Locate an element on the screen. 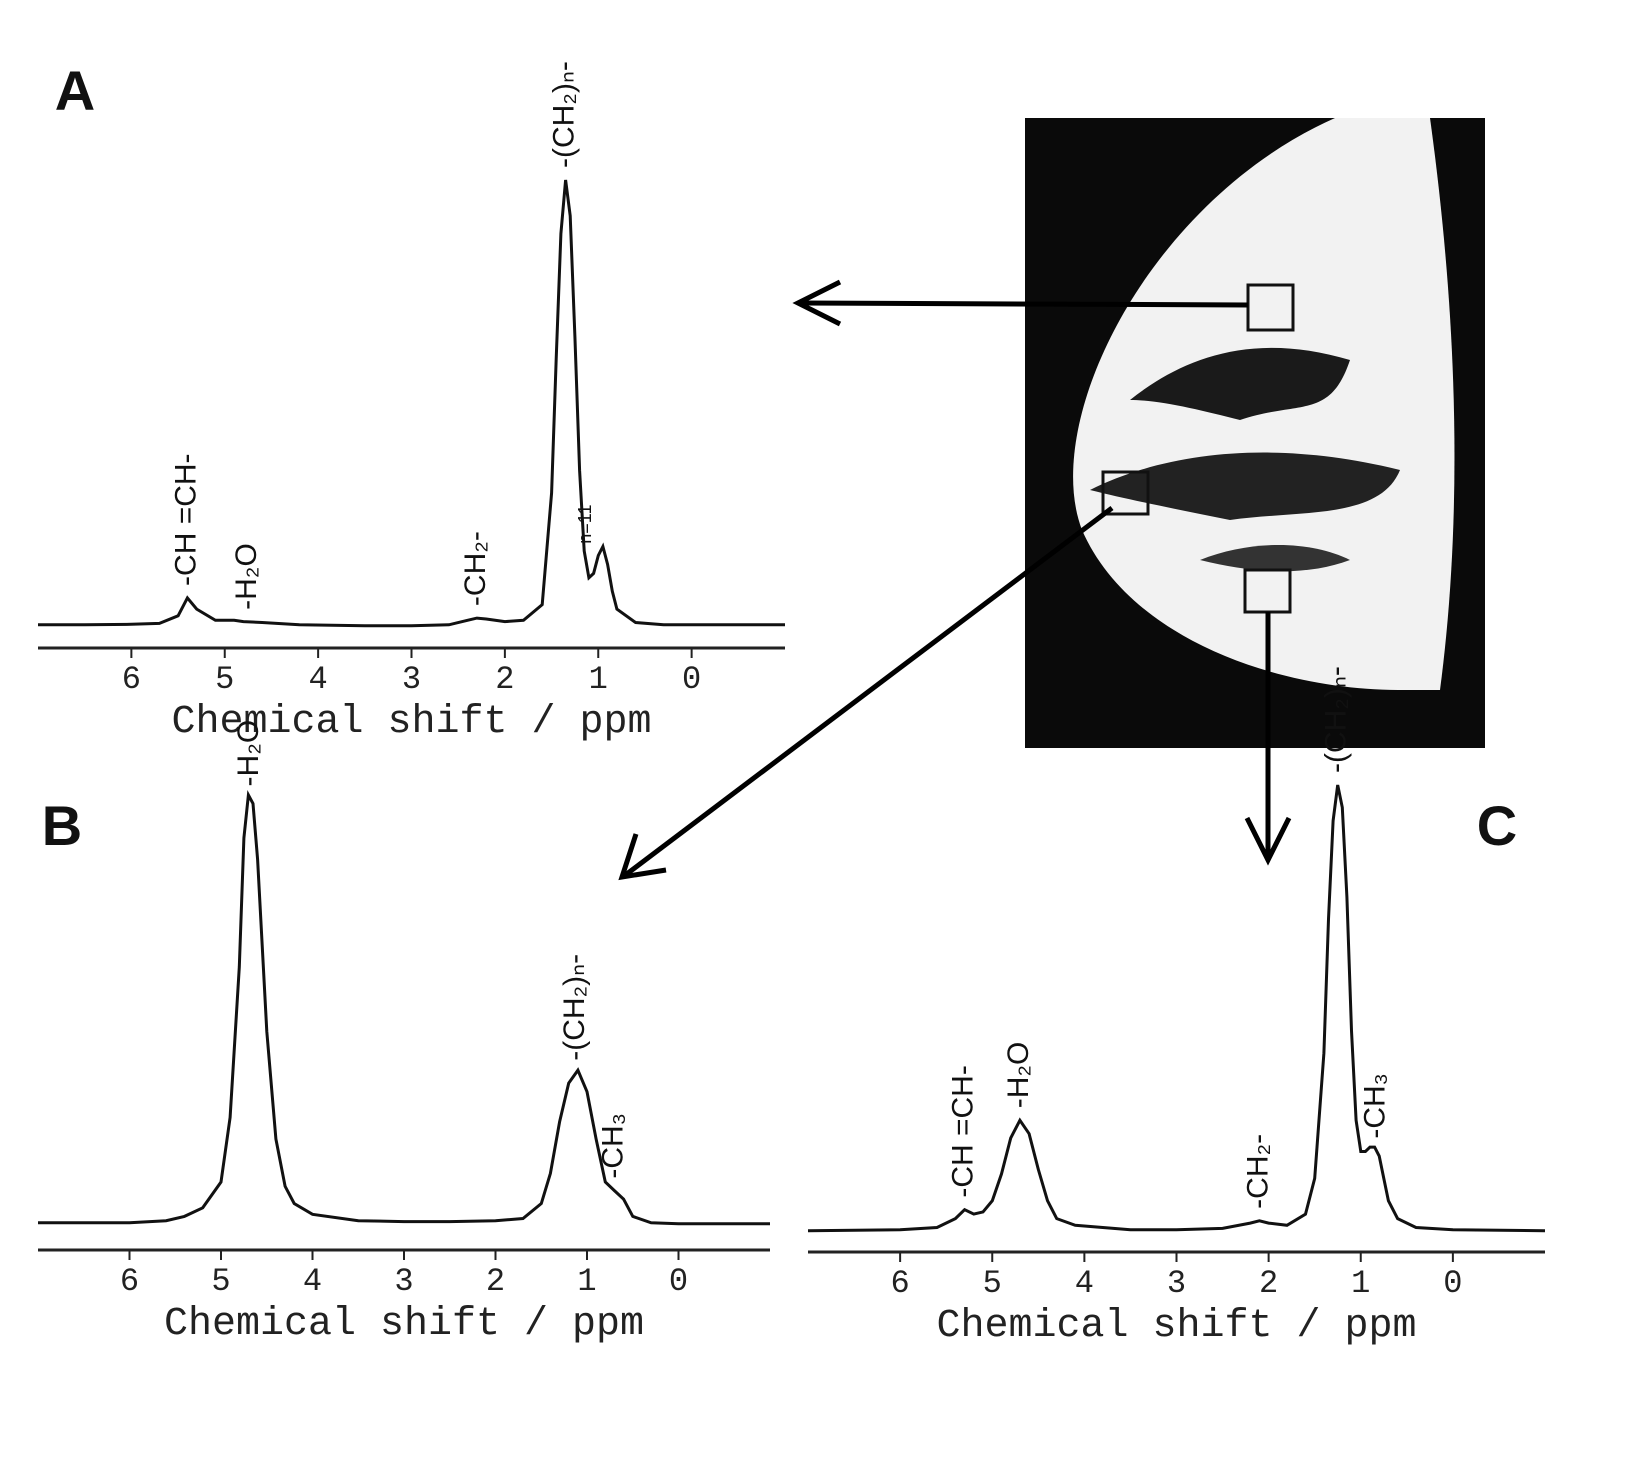 The width and height of the screenshot is (1651, 1470). panel-label: A is located at coordinates (75, 90).